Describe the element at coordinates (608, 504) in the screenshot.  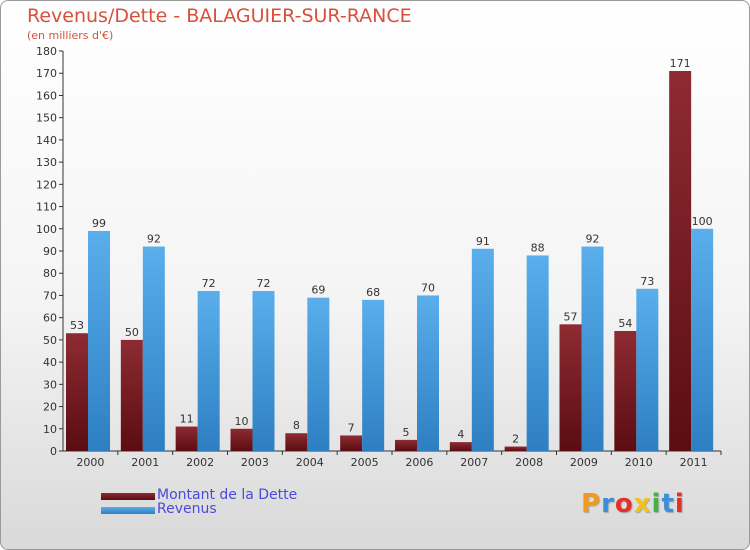
I see `logo-letter: r` at that location.